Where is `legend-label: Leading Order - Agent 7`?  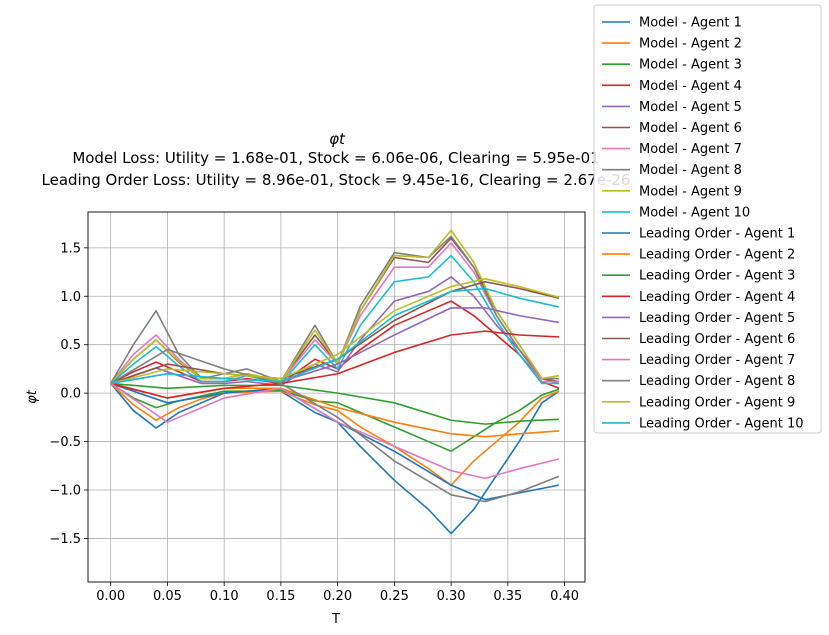 legend-label: Leading Order - Agent 7 is located at coordinates (717, 360).